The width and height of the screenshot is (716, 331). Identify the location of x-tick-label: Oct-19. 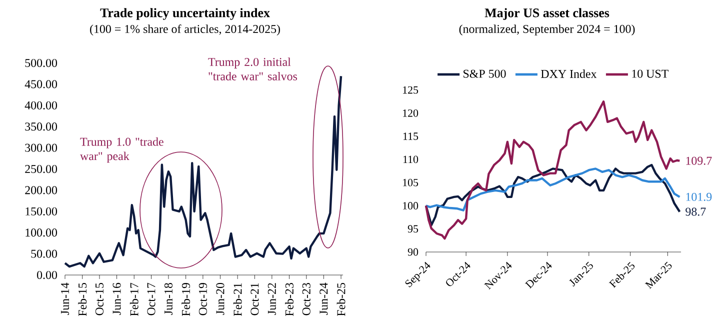
(202, 299).